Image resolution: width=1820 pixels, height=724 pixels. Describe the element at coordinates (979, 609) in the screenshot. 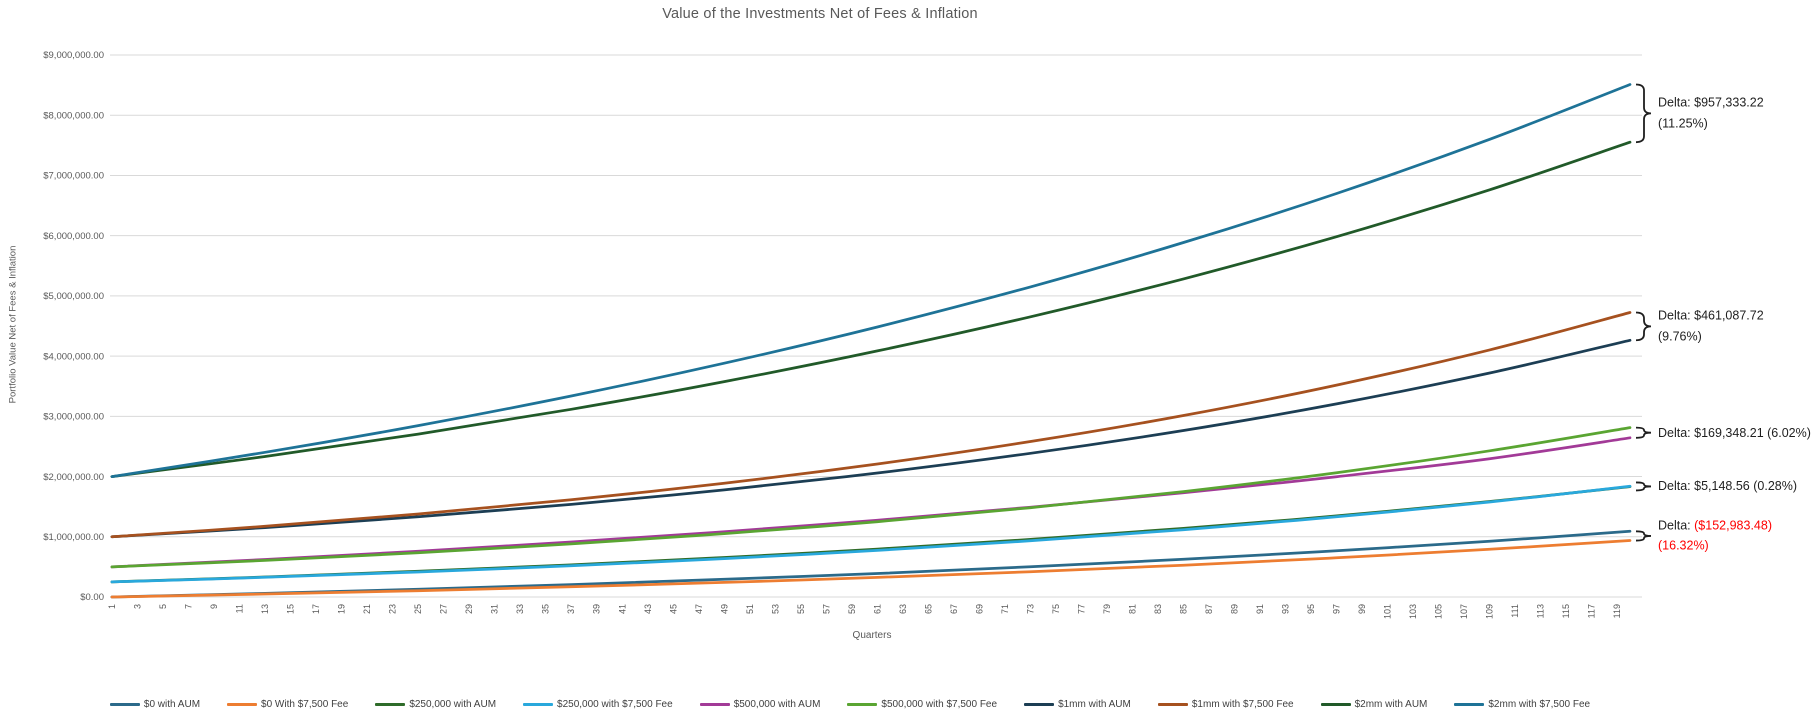

I see `x-tick-label: 69` at that location.